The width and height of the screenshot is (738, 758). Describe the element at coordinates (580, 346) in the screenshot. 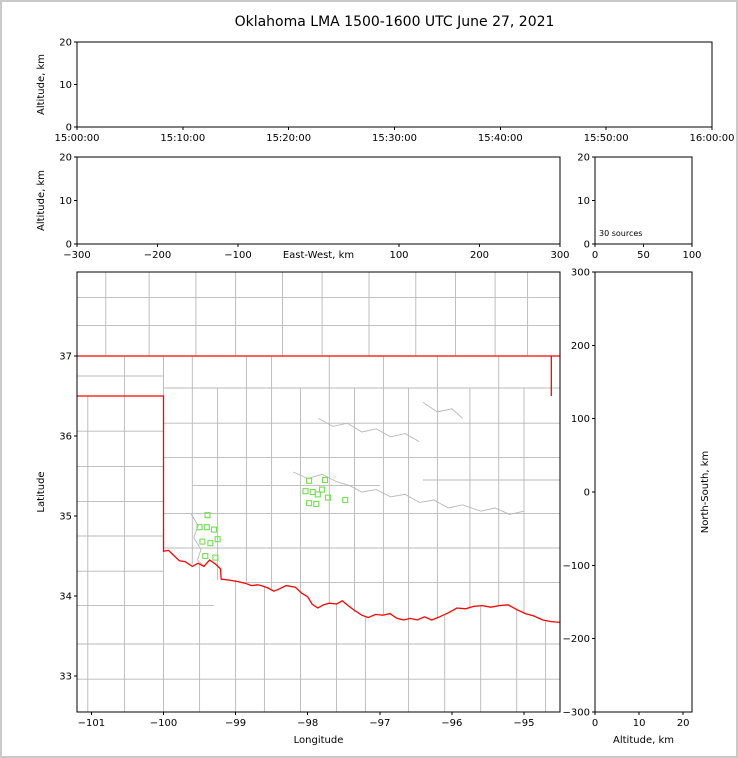

I see `y-tick-label: 200` at that location.